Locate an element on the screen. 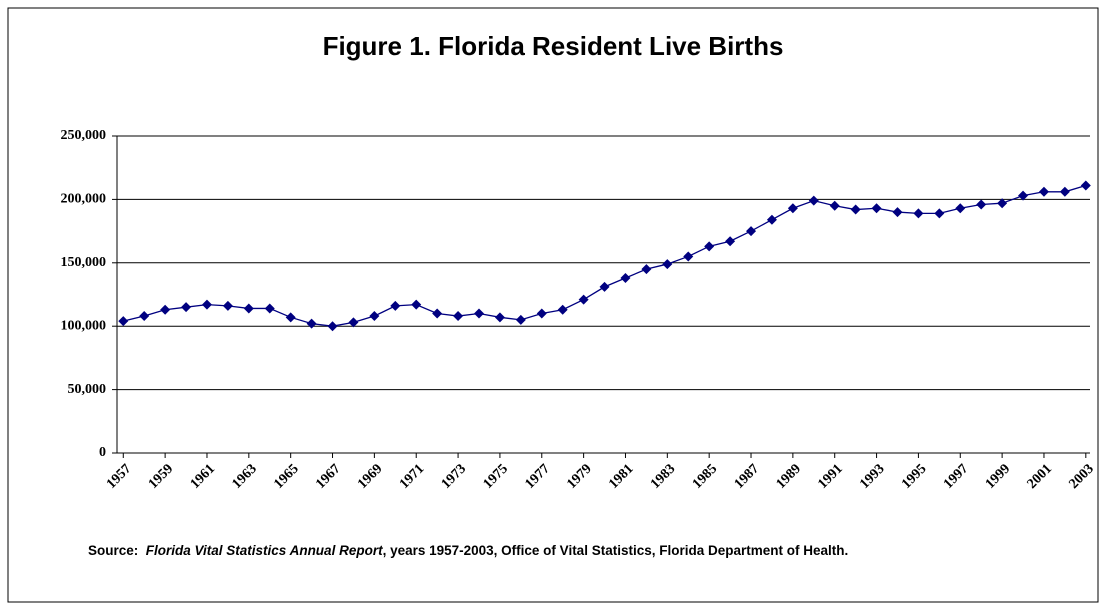  note-prefix: Source: is located at coordinates (113, 550).